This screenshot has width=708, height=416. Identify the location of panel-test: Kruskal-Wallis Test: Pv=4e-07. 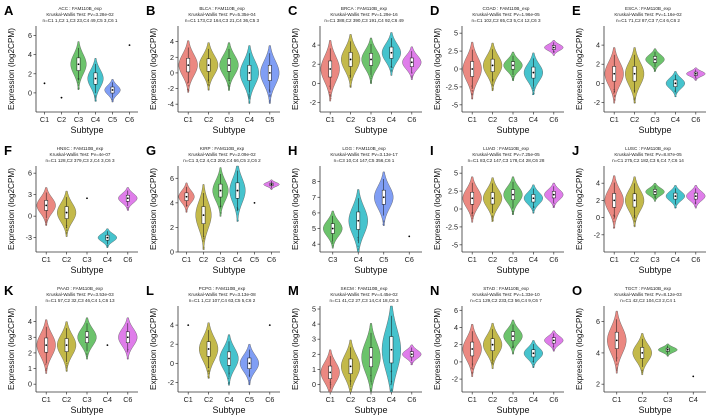
(80, 154).